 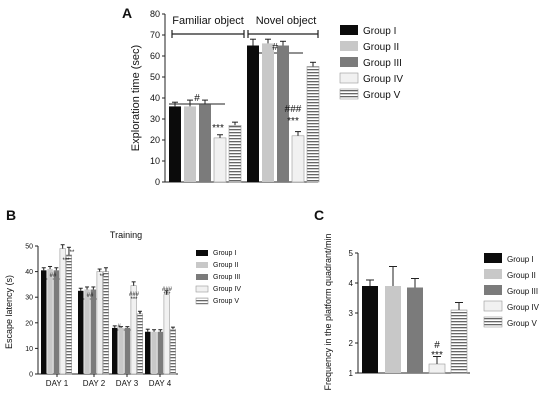 What do you see at coordinates (328, 311) in the screenshot?
I see `panel-c-y-axis-label: Frequency in the platform quadrant/min` at bounding box center [328, 311].